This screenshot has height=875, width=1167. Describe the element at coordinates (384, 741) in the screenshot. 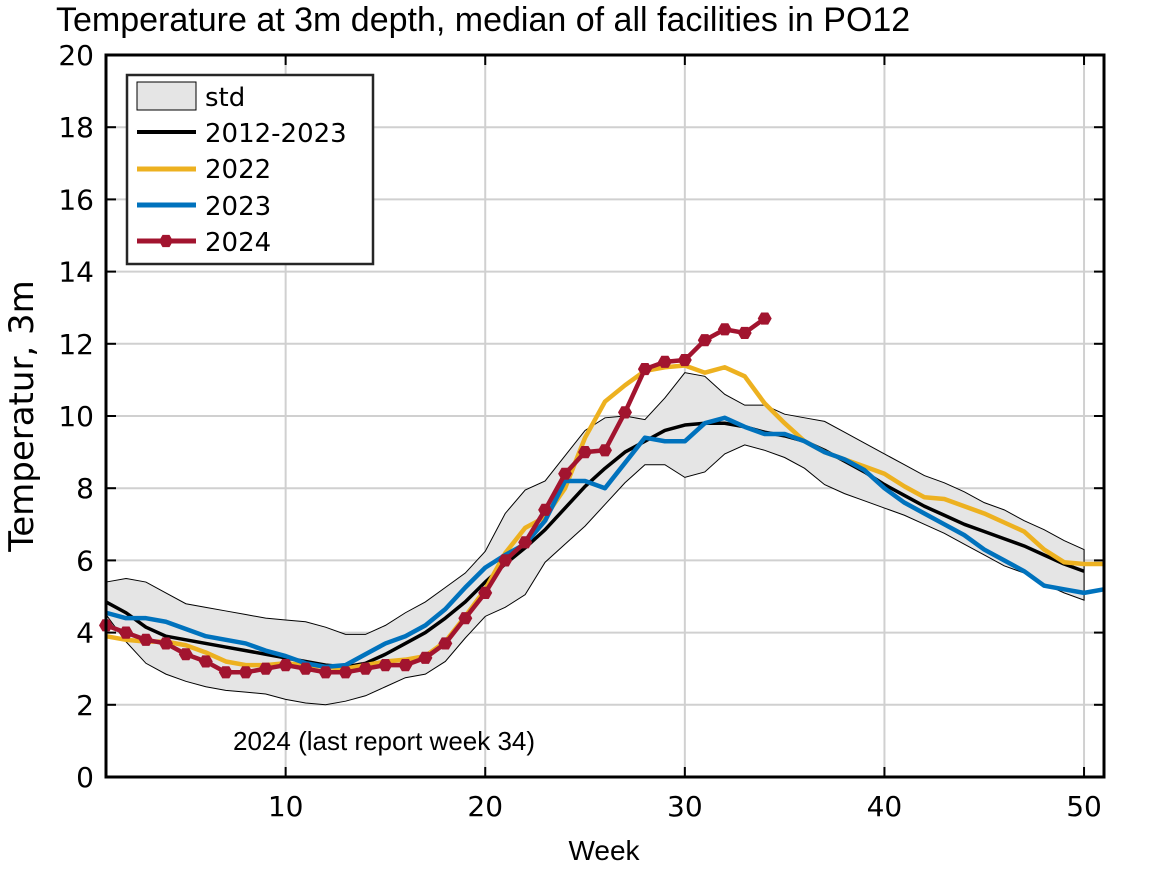

I see `chart-annotation: 2024 (last report week 34)` at that location.